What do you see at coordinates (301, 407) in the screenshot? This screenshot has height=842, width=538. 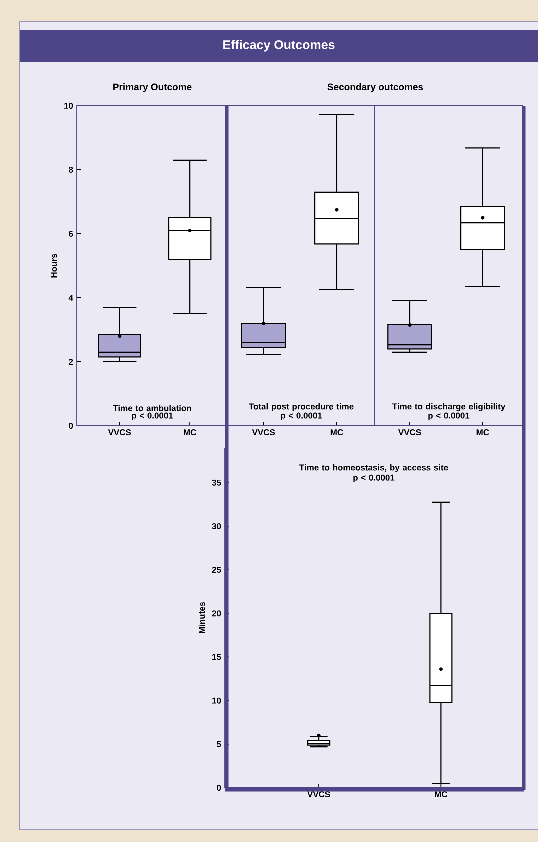 I see `annotation: Total post procedure time` at bounding box center [301, 407].